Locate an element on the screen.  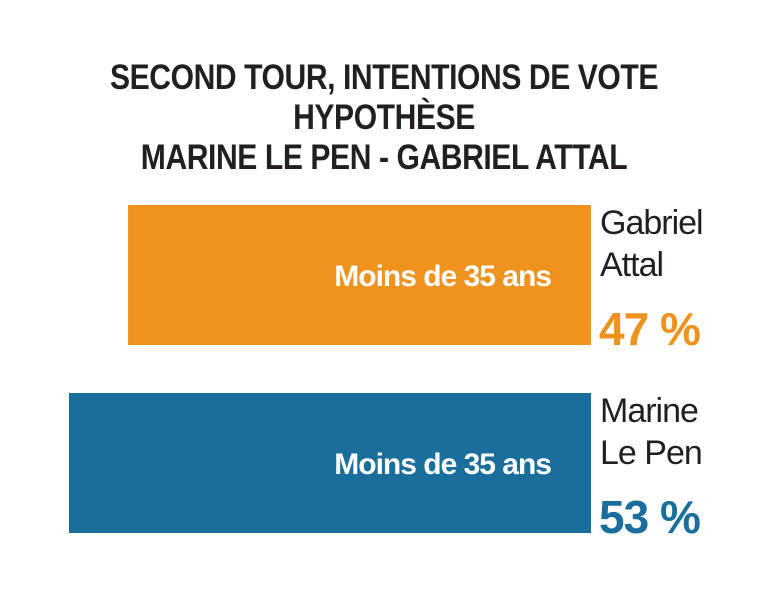
candidate-name-gabriel-attal-line-1: Gabriel is located at coordinates (651, 223).